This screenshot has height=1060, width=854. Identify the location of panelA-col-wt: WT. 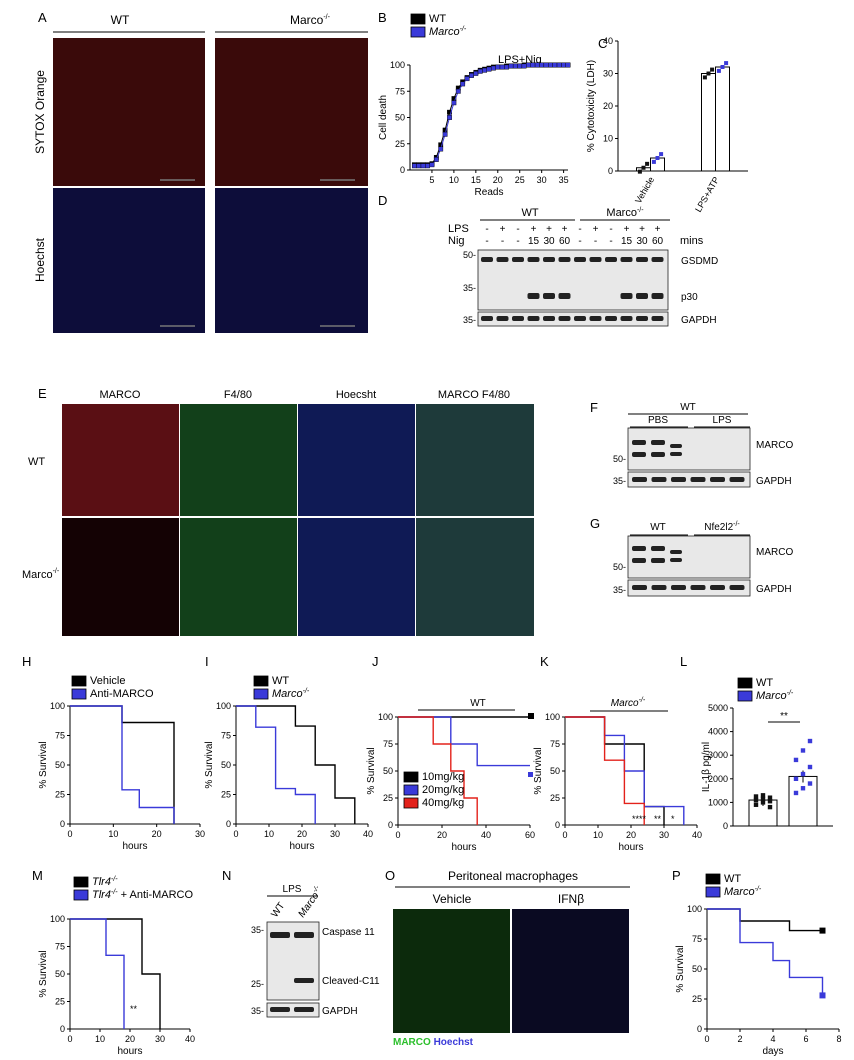
(120, 20).